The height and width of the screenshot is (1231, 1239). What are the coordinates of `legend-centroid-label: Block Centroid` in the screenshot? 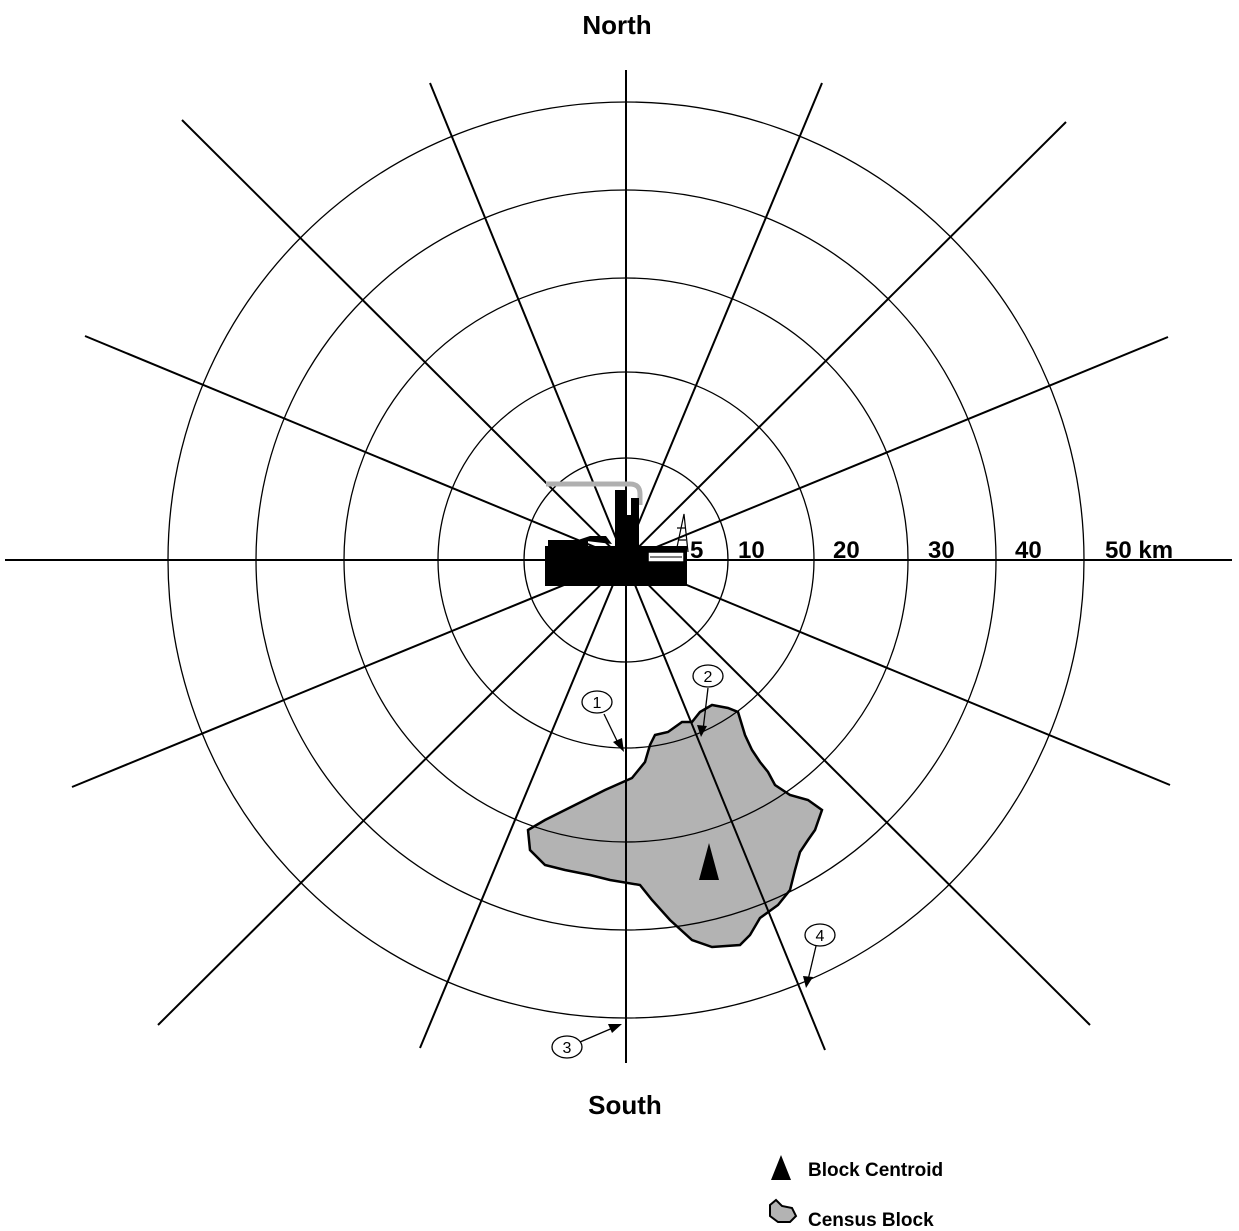 It's located at (875, 1170).